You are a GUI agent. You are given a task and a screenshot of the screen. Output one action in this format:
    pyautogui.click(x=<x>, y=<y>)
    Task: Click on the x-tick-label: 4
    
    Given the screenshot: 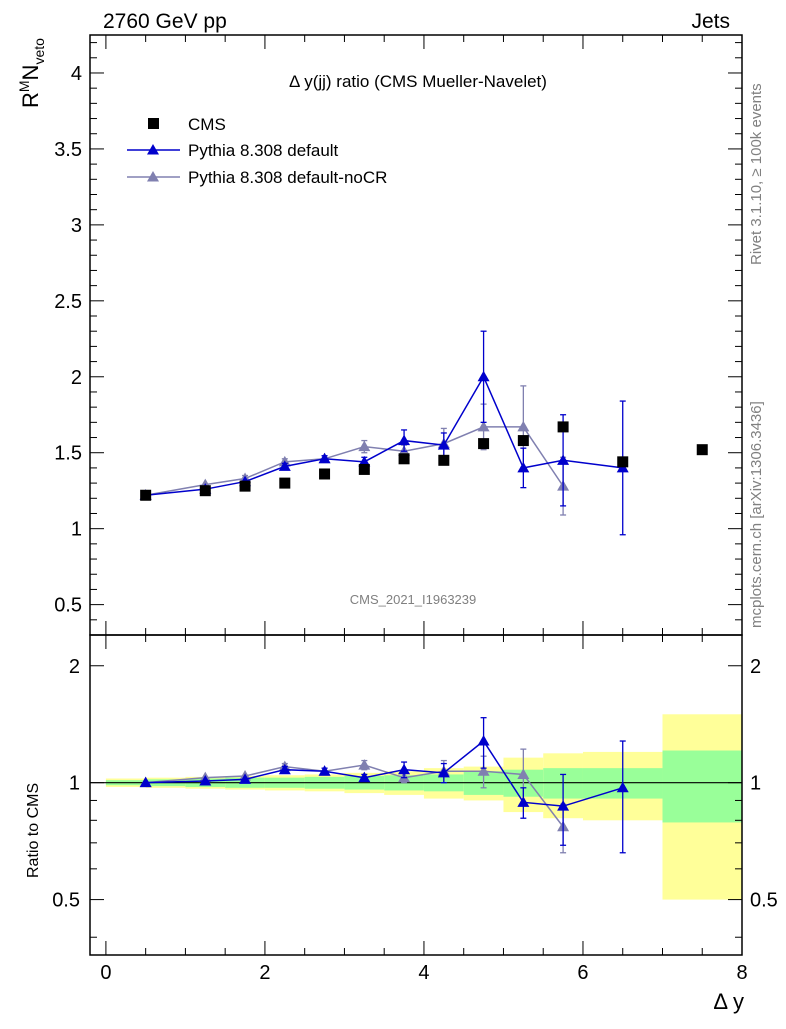 What is the action you would take?
    pyautogui.click(x=423, y=973)
    